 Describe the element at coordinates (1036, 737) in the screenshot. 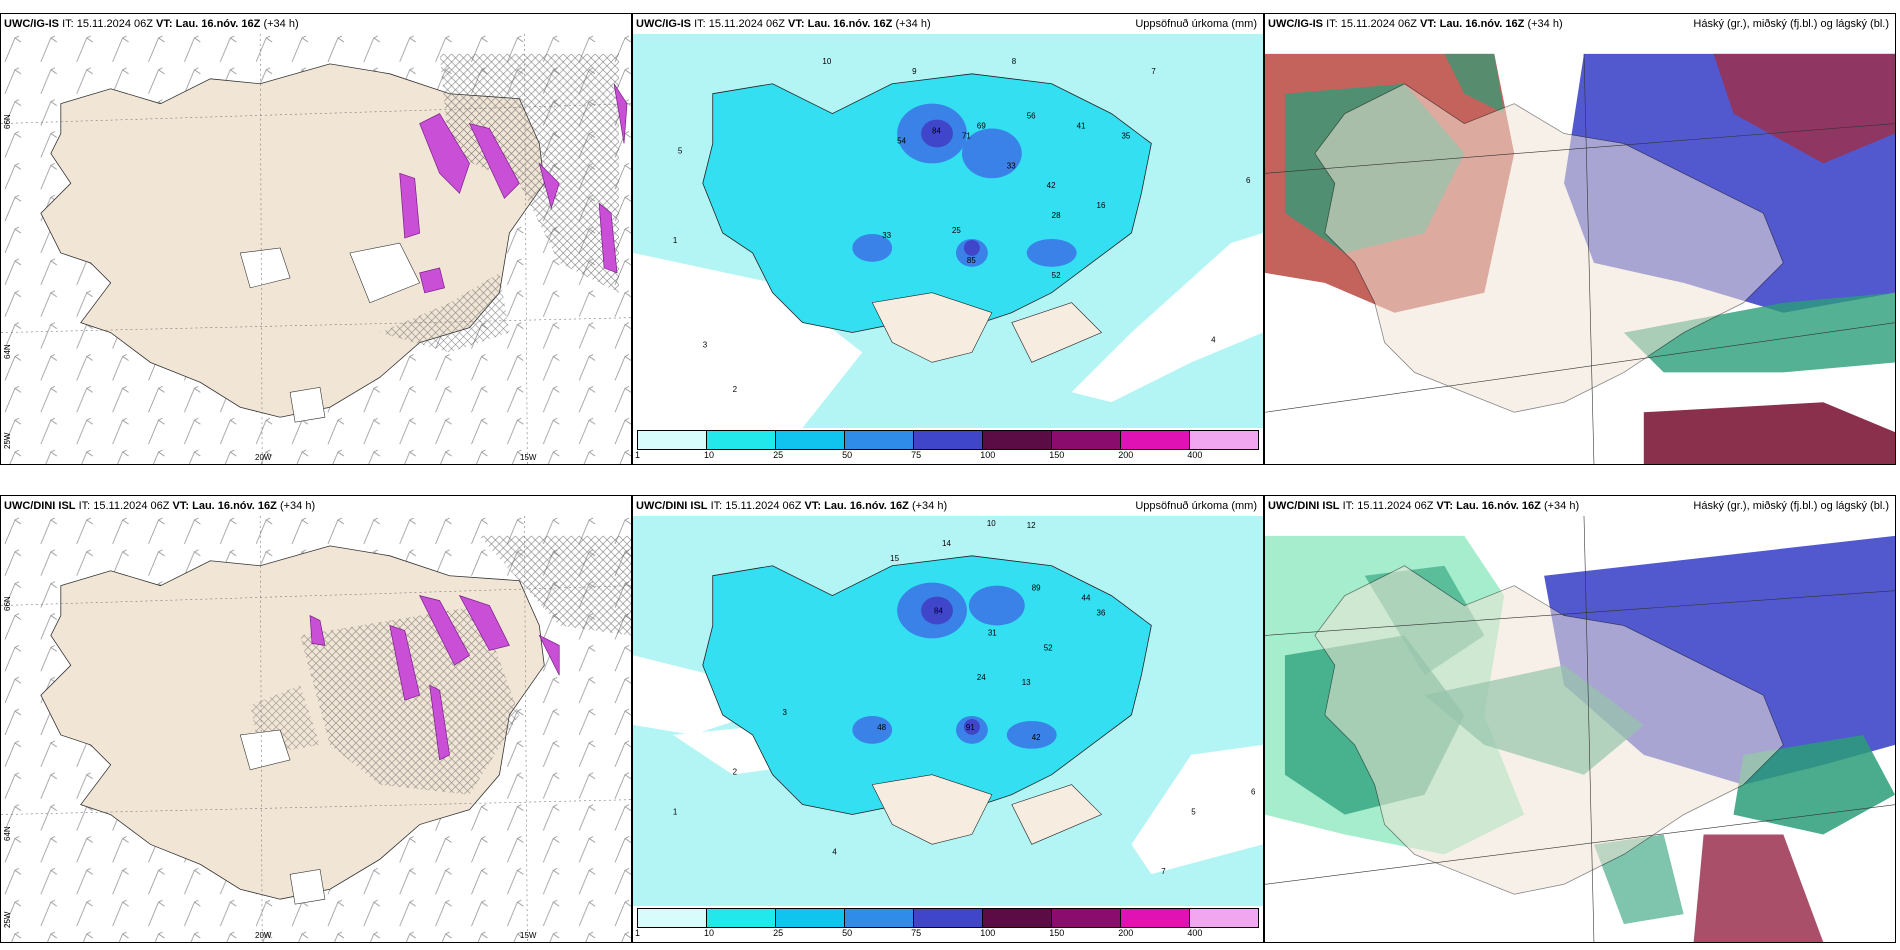

I see `precip-value: 42` at that location.